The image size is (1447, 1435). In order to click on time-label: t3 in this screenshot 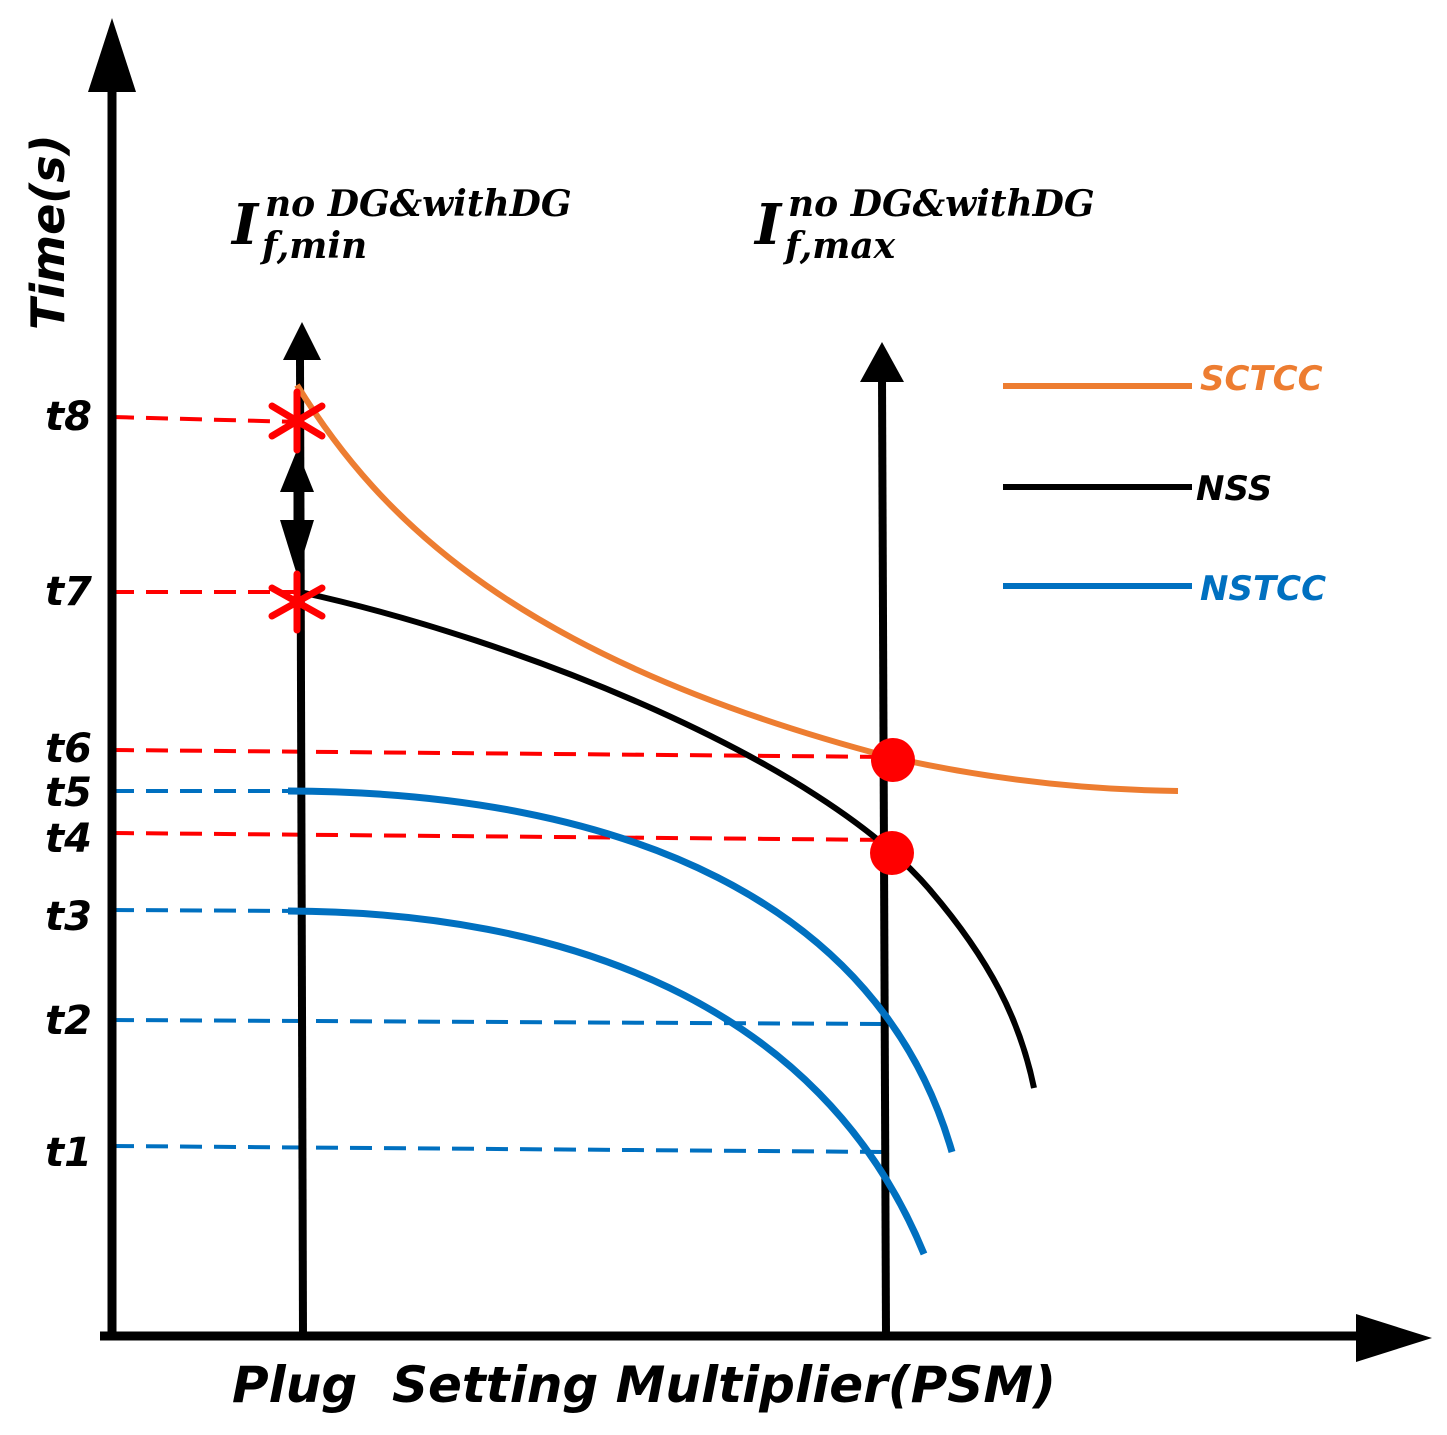, I will do `click(68, 917)`.